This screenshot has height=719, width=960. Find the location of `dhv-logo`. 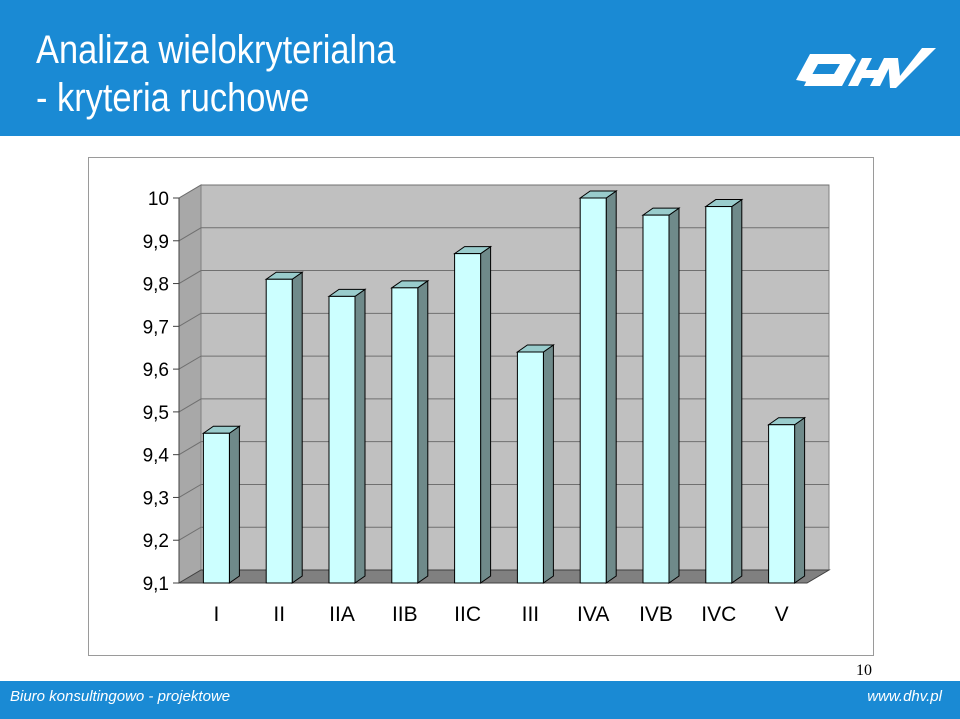

dhv-logo is located at coordinates (866, 68).